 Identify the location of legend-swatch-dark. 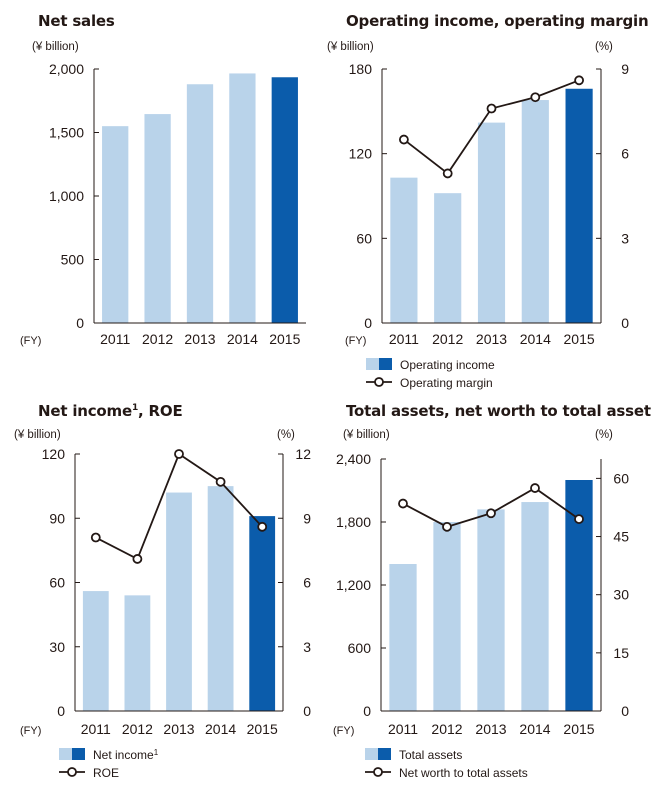
(78, 754).